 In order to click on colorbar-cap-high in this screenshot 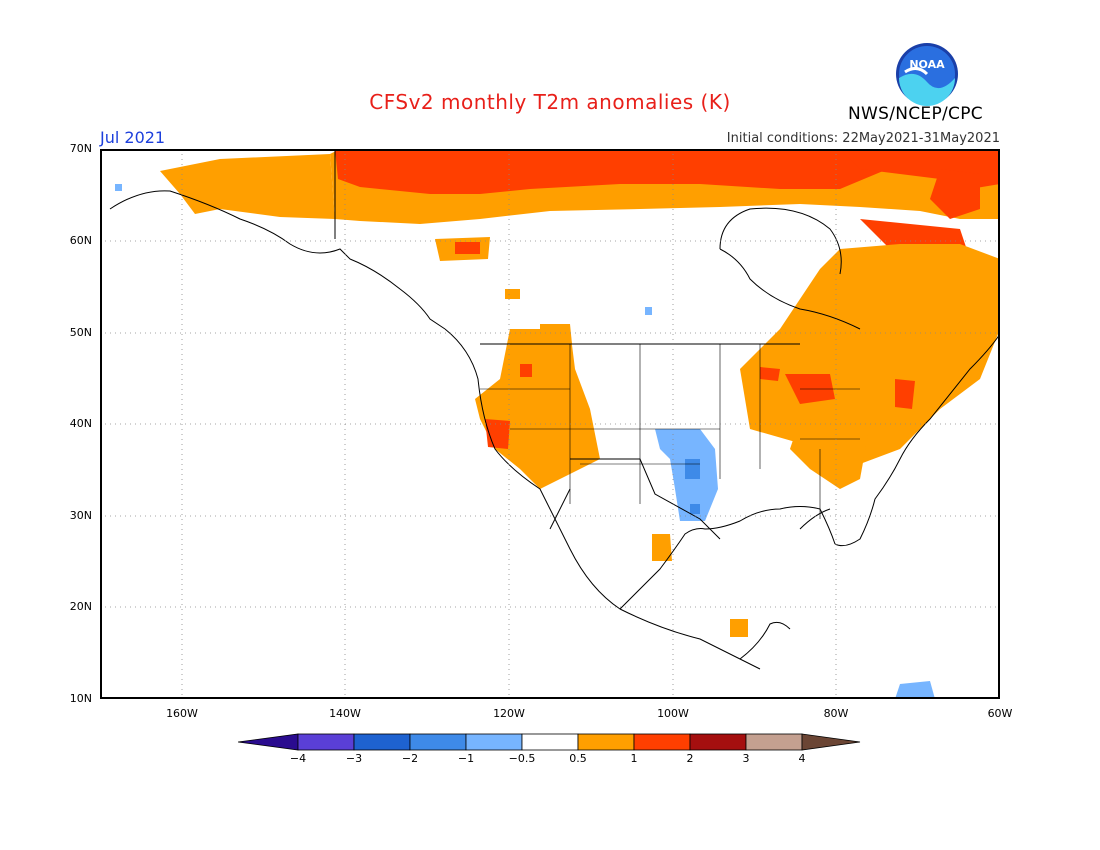, I will do `click(831, 742)`.